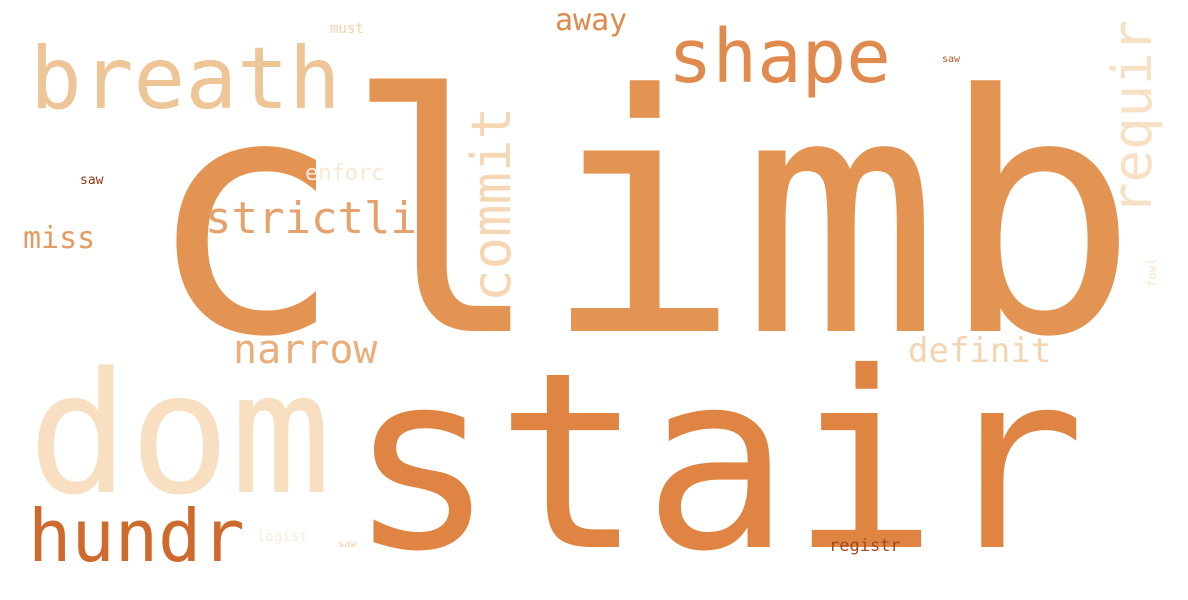 This screenshot has height=600, width=1188. Describe the element at coordinates (591, 20) in the screenshot. I see `word-away: away` at that location.